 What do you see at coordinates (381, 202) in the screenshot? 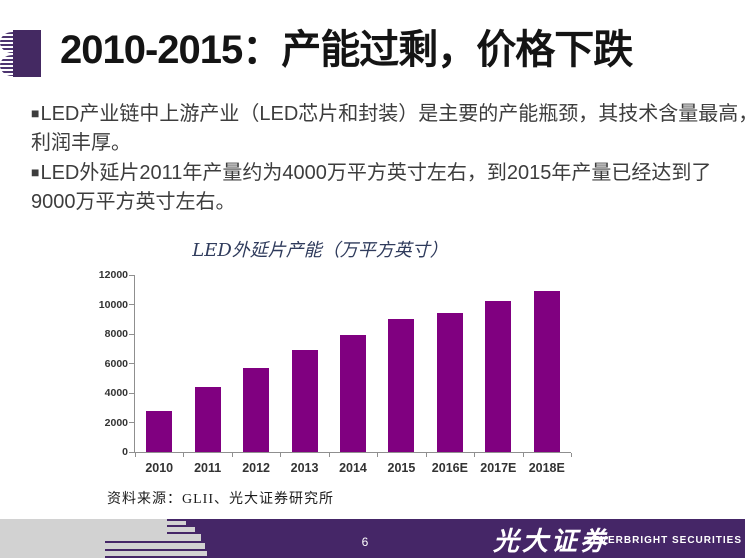
I see `bullet-line: 9000万平方英寸左右。` at bounding box center [381, 202].